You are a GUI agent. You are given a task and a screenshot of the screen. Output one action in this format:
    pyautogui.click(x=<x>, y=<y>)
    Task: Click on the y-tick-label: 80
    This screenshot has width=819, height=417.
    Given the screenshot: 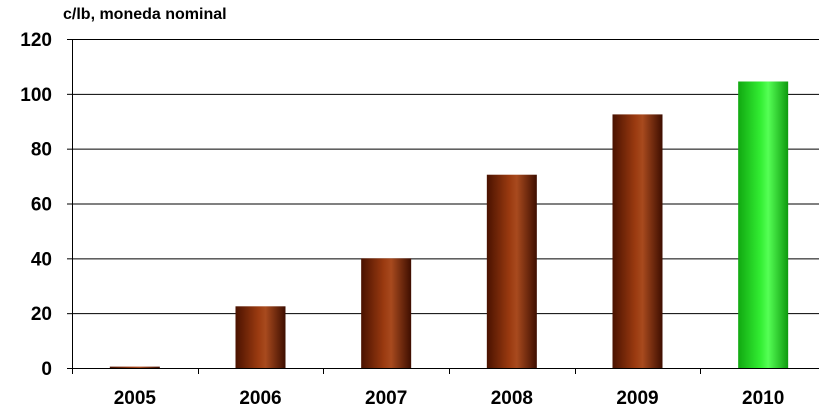 What is the action you would take?
    pyautogui.click(x=41, y=150)
    